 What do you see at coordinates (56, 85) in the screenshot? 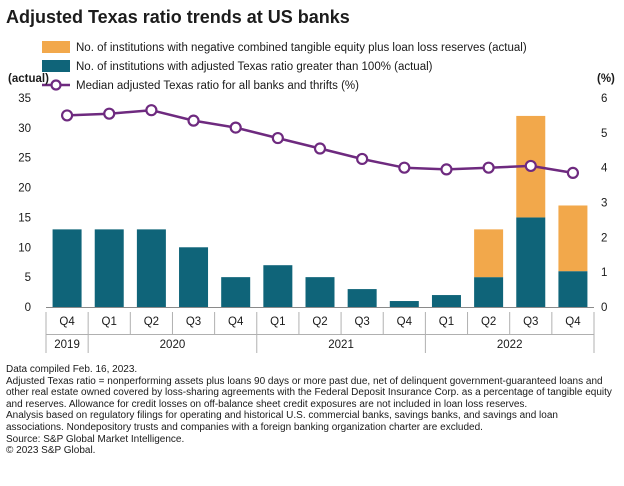
I see `legend-marker-median` at bounding box center [56, 85].